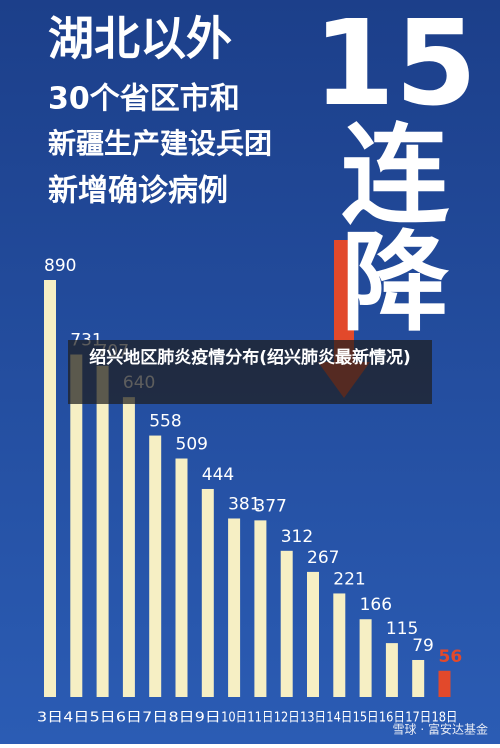 Image resolution: width=500 pixels, height=748 pixels. What do you see at coordinates (395, 283) in the screenshot?
I see `badge: 降` at bounding box center [395, 283].